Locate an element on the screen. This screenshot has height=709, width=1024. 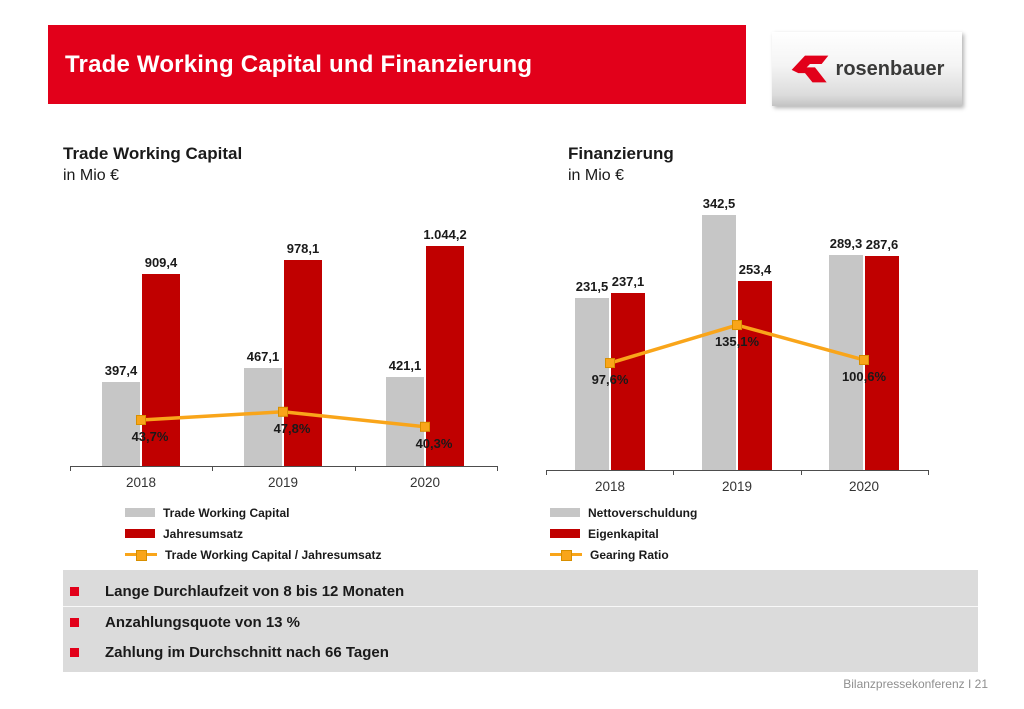
legend-item: Eigenkapital is located at coordinates (623, 533).